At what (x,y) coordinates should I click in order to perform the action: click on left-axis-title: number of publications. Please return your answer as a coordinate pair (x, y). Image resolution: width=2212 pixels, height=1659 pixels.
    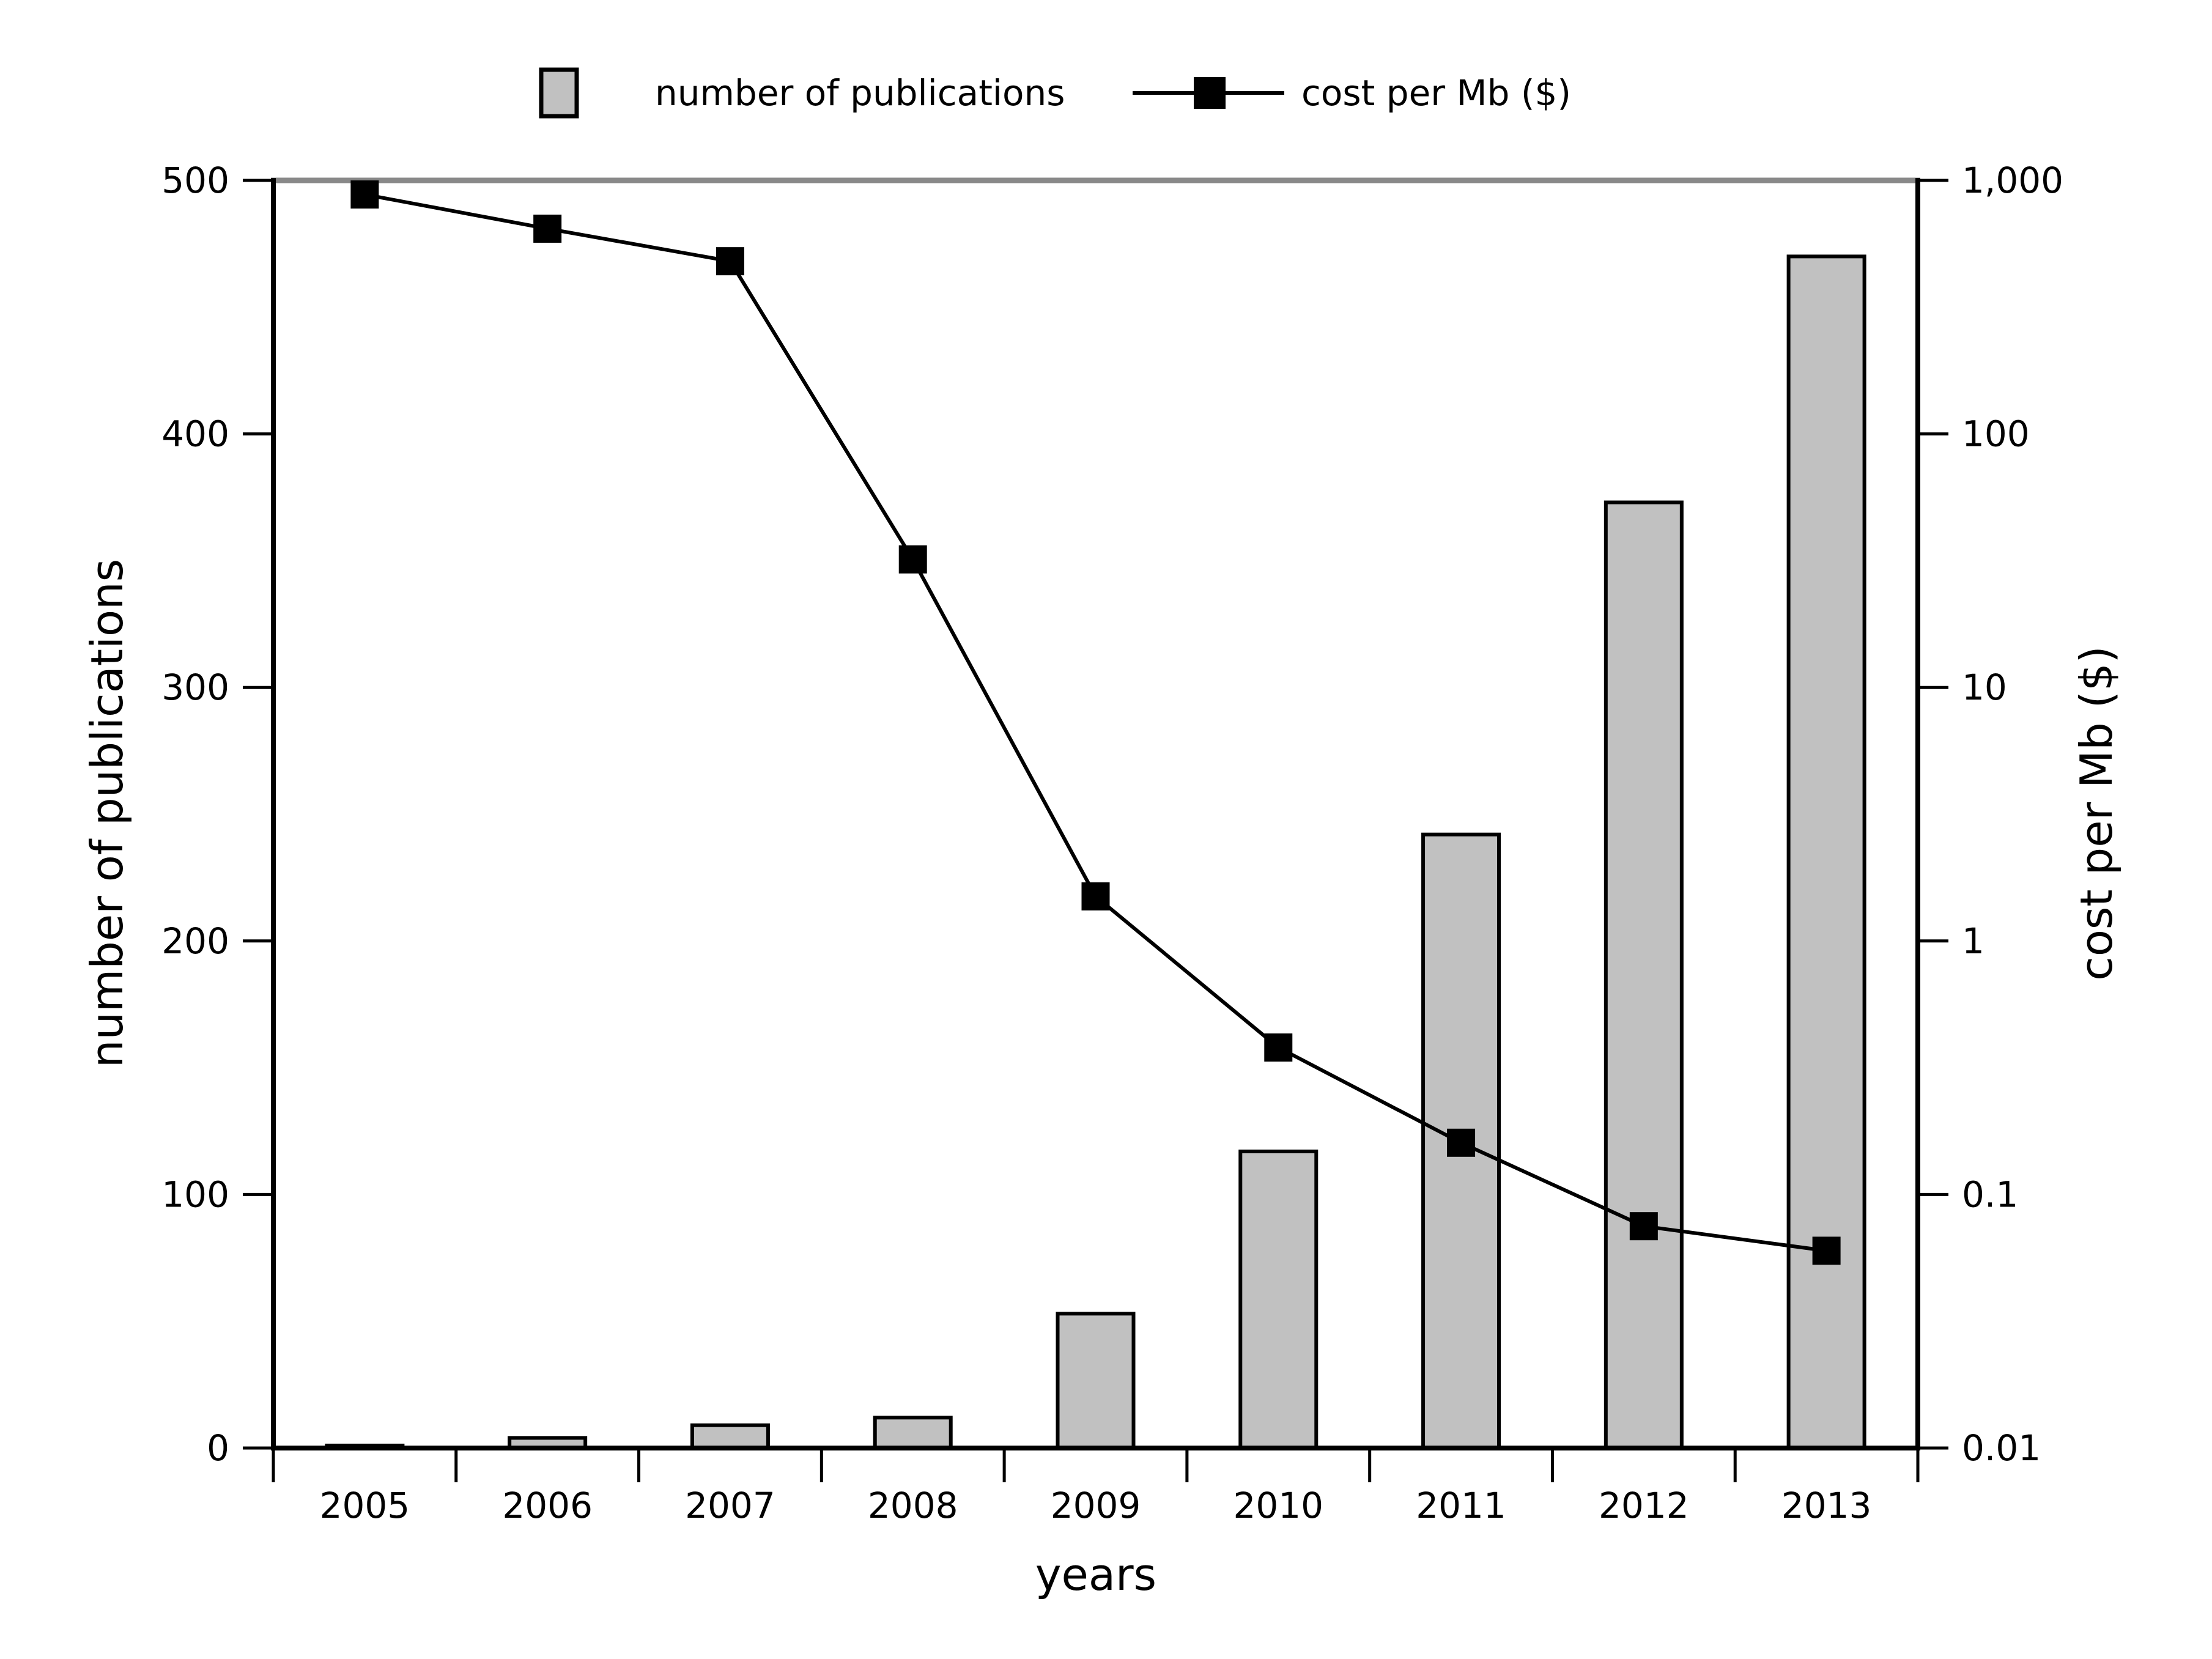
    Looking at the image, I should click on (107, 813).